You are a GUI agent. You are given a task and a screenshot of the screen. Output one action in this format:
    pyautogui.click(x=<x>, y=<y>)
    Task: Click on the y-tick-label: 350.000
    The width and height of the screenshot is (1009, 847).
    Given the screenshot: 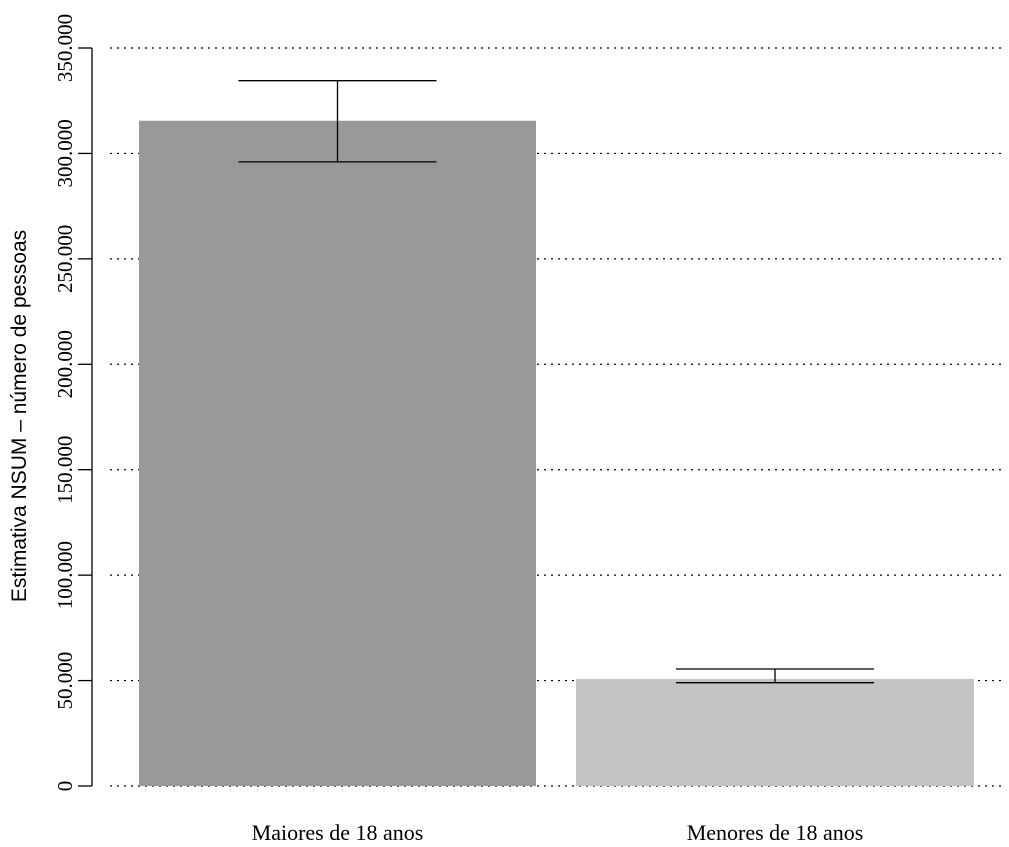 What is the action you would take?
    pyautogui.click(x=65, y=48)
    